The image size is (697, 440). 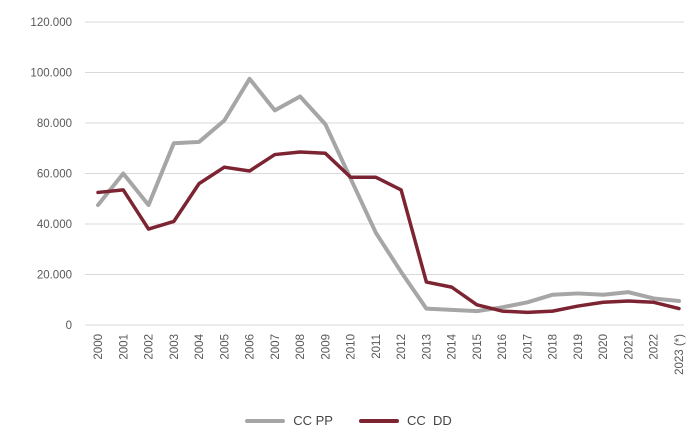 What do you see at coordinates (629, 347) in the screenshot?
I see `x-axis-tick-label: 2021` at bounding box center [629, 347].